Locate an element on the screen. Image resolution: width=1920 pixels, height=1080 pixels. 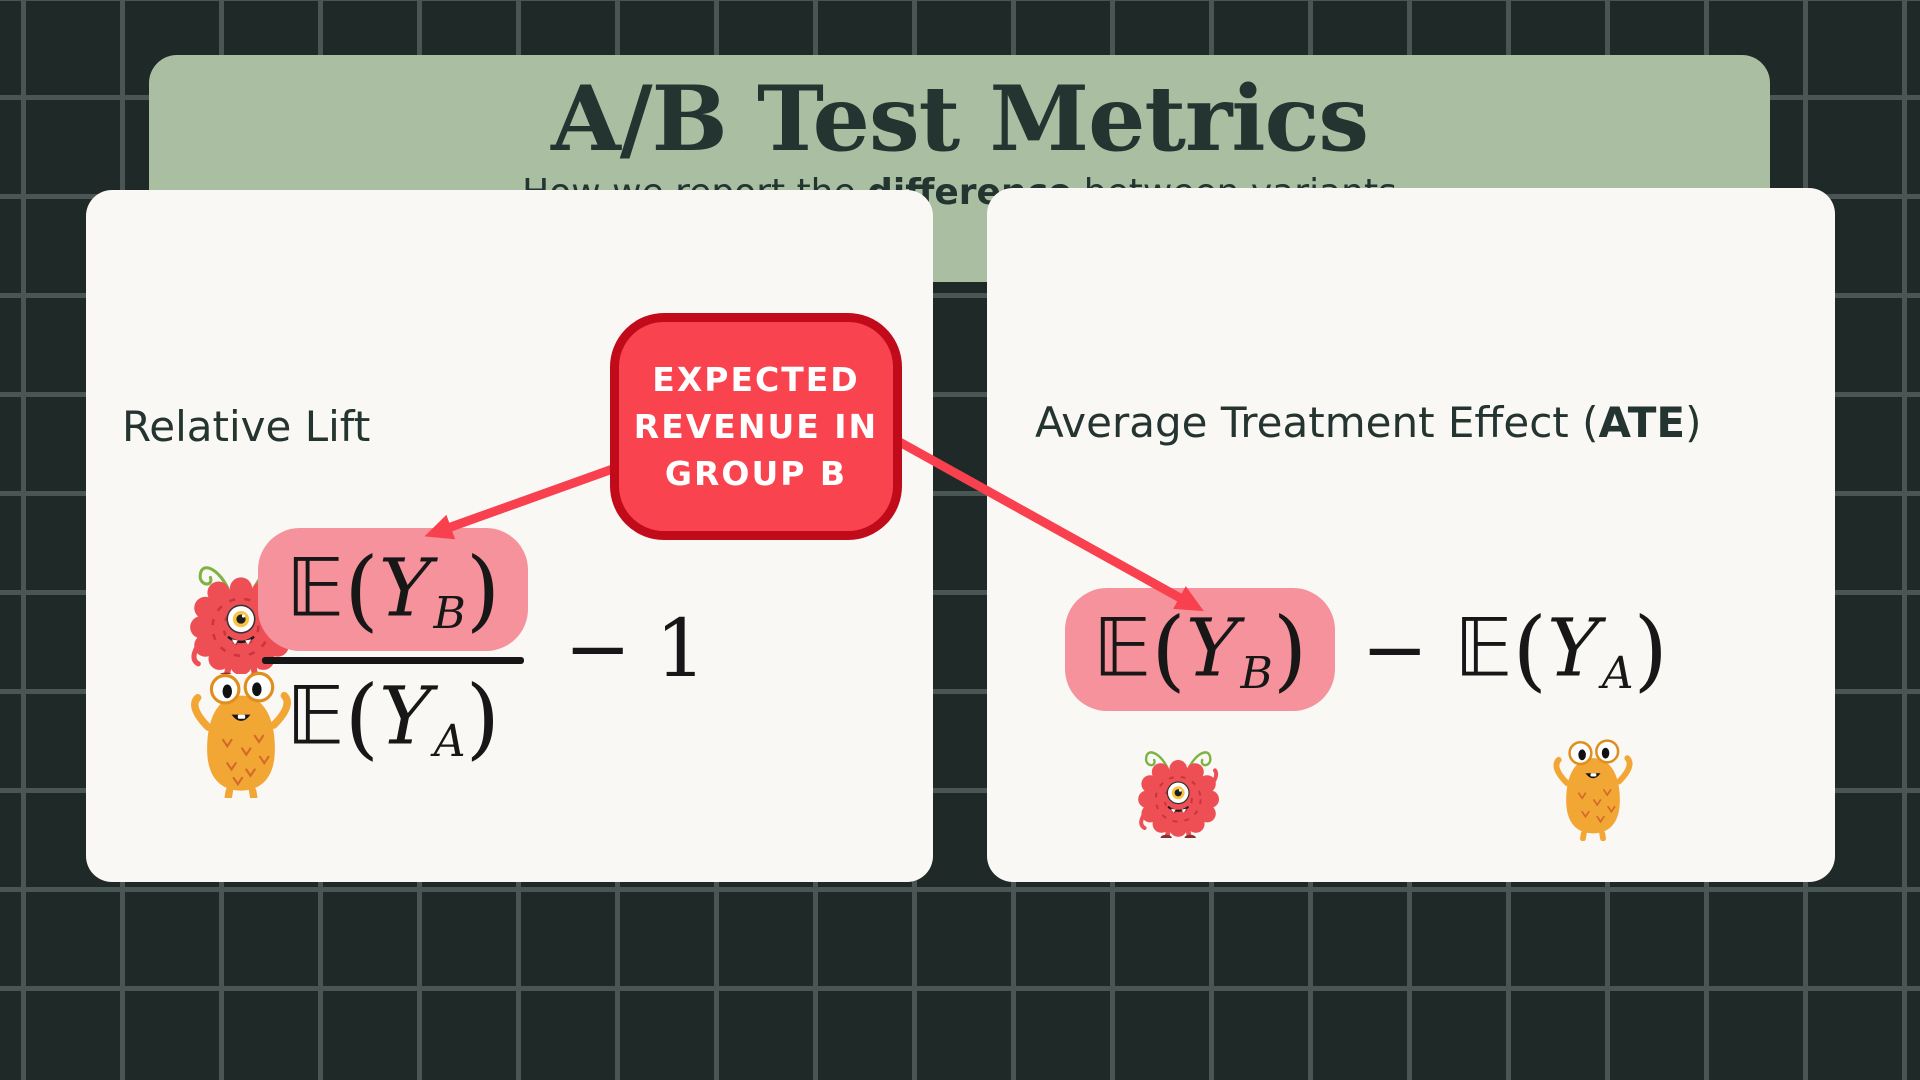
fraction: 𝔼(YB) 𝔼(YA) is located at coordinates (393, 648).